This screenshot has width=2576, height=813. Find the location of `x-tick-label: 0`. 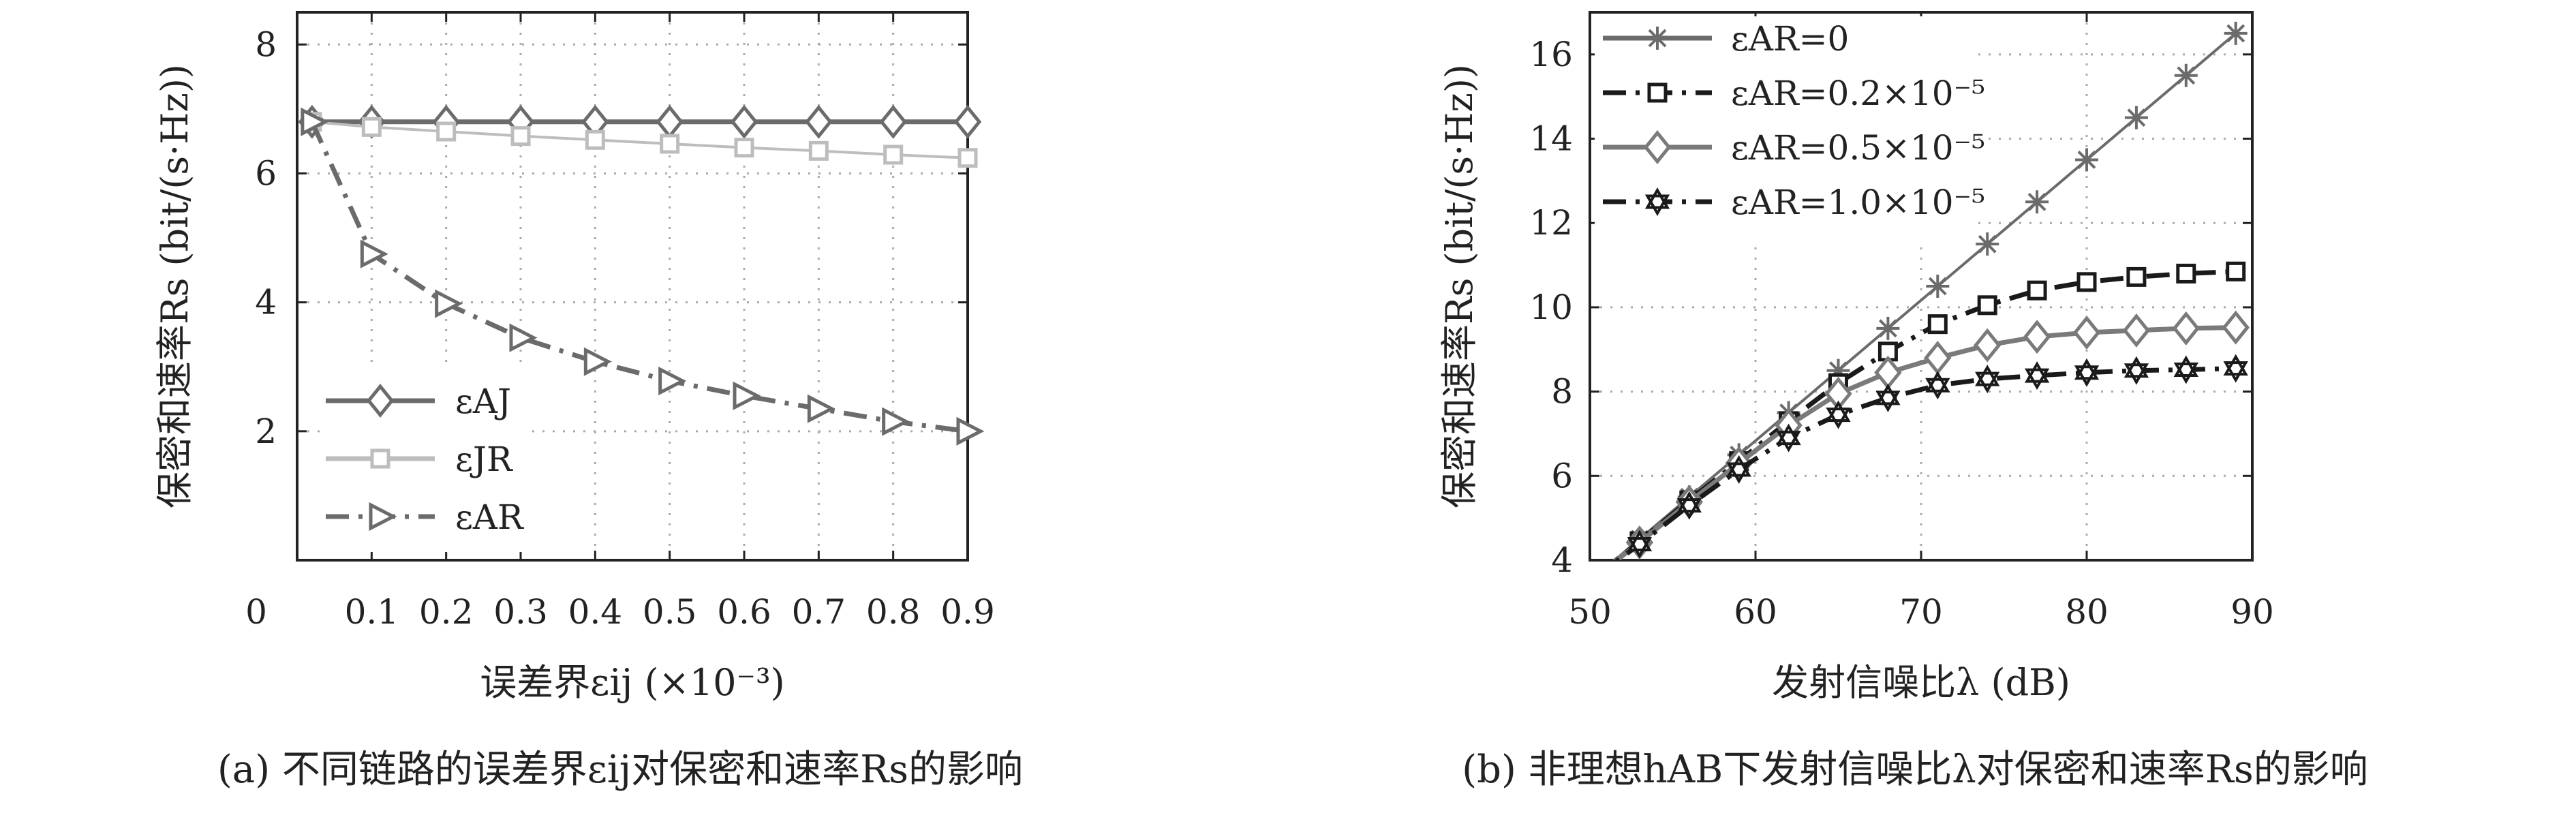

x-tick-label: 0 is located at coordinates (256, 612).